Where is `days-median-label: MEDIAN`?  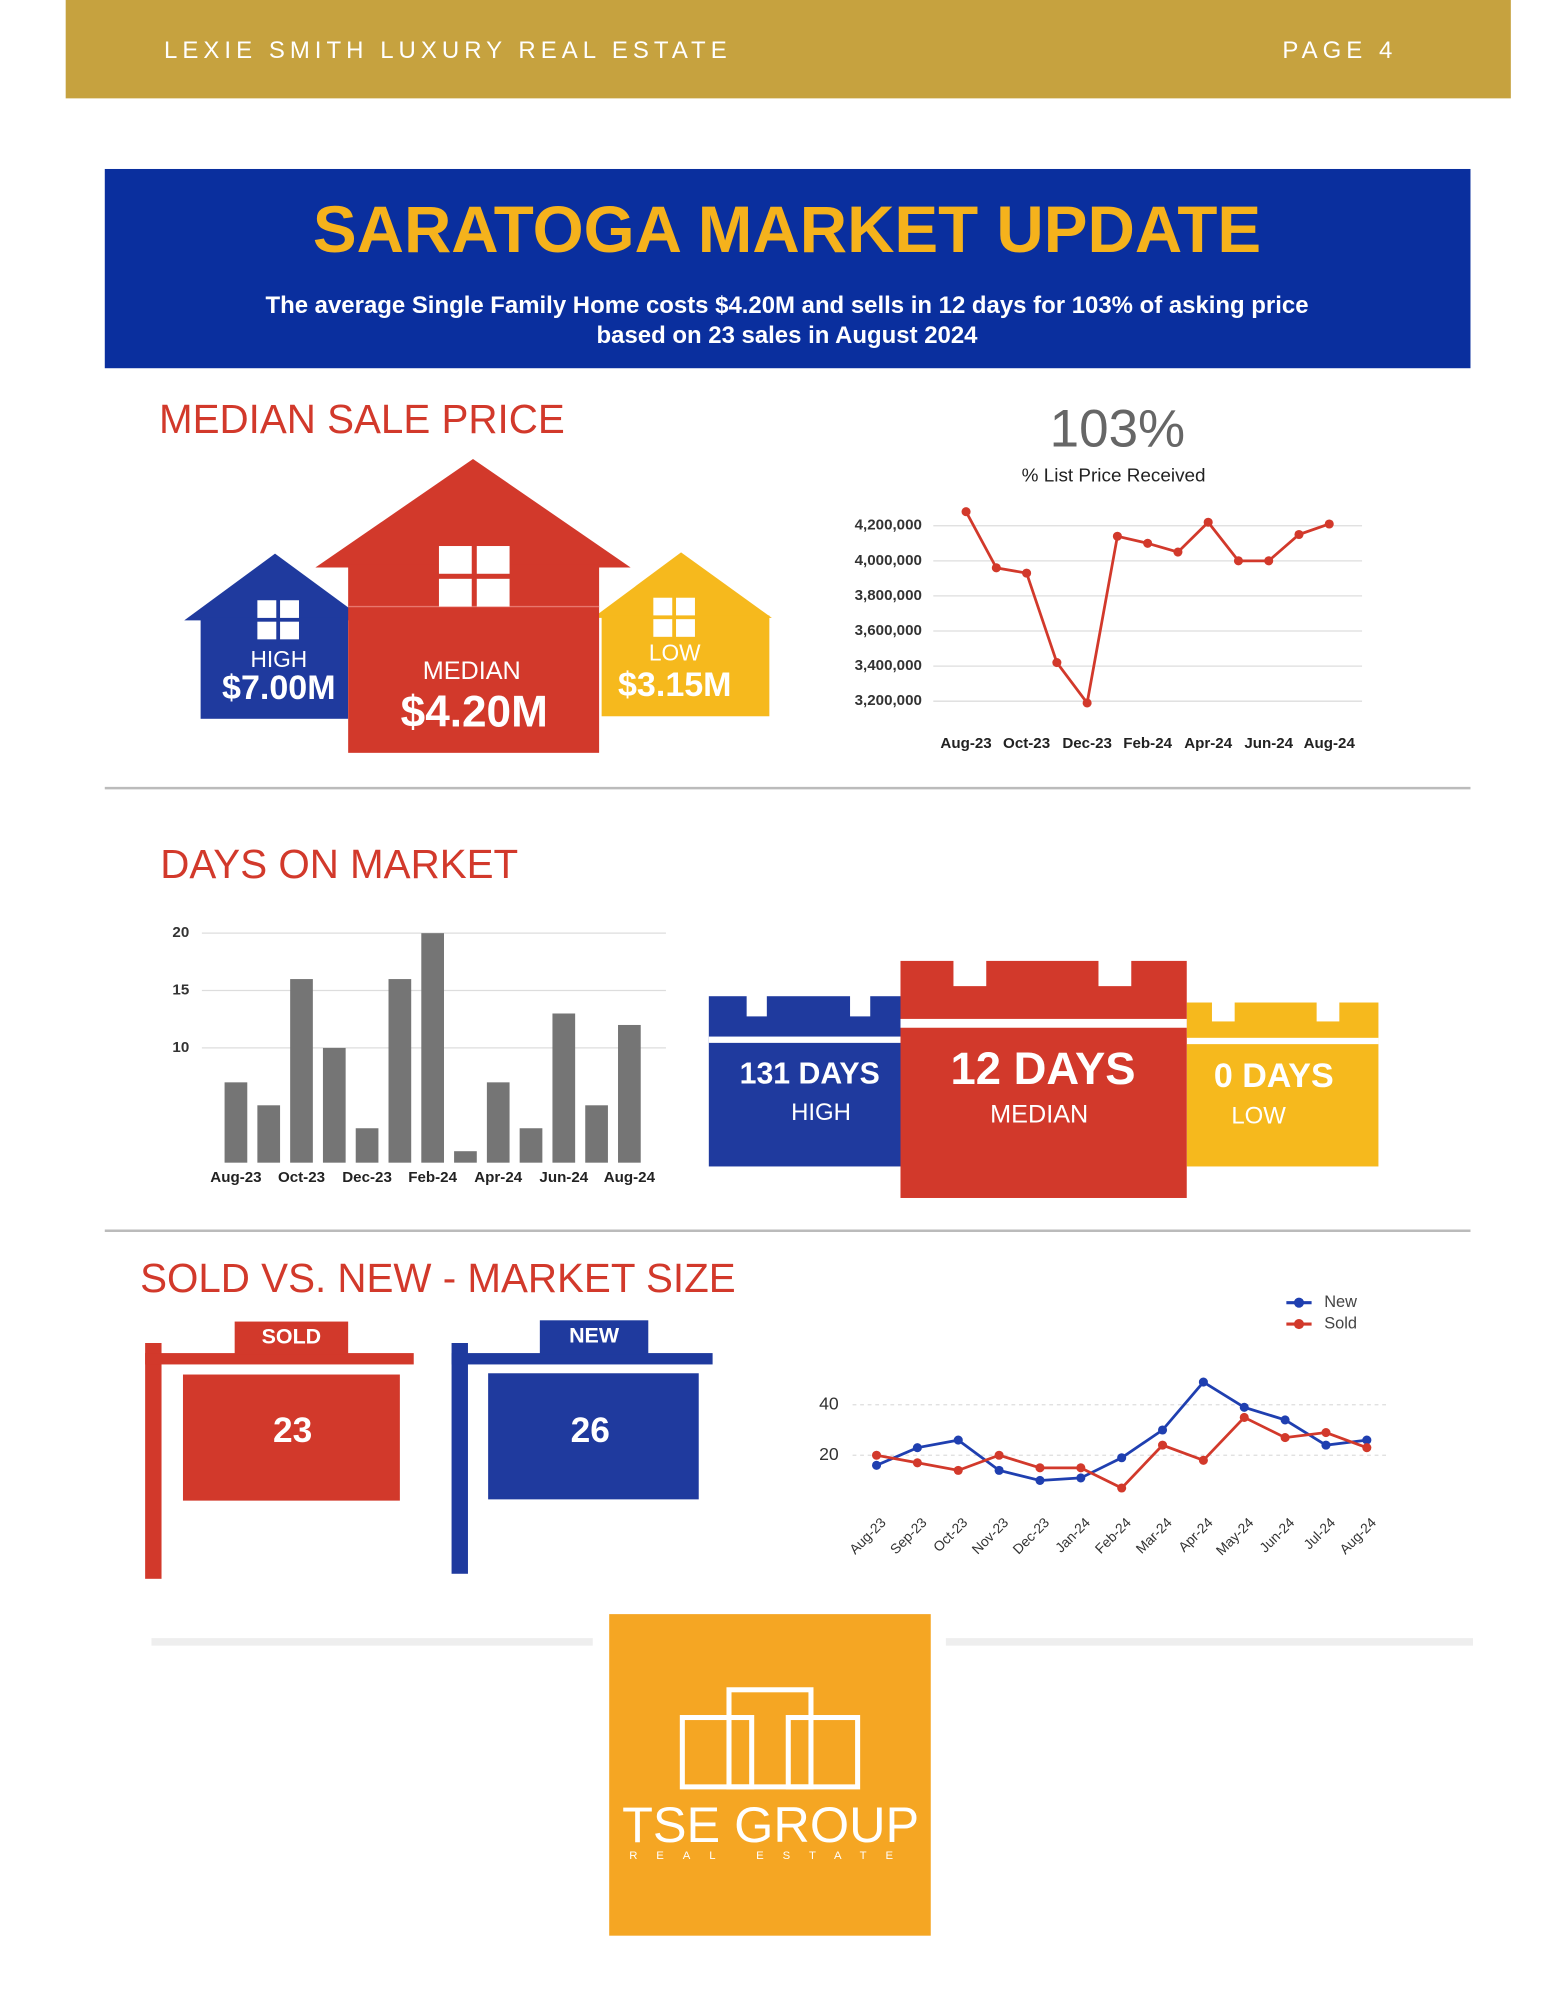
days-median-label: MEDIAN is located at coordinates (1039, 1115).